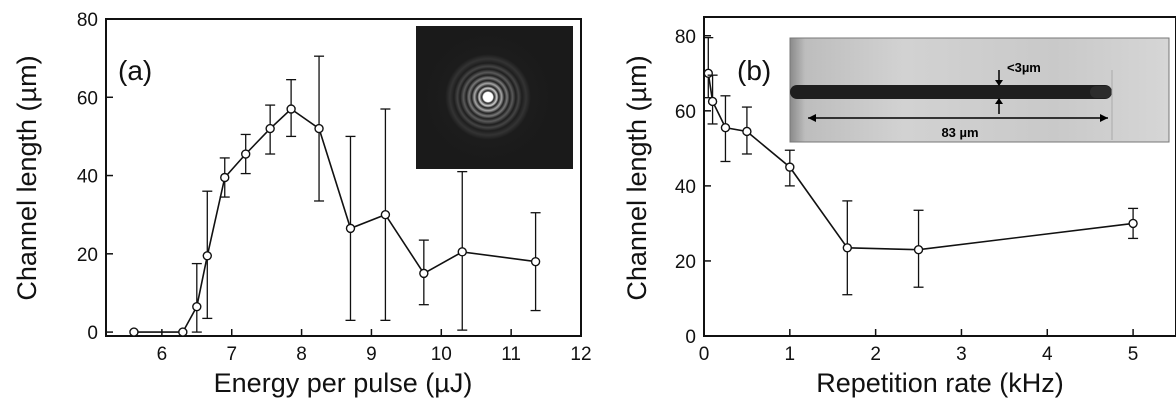 This screenshot has height=403, width=1176. What do you see at coordinates (685, 187) in the screenshot?
I see `panel-b-ytick-label: 40` at bounding box center [685, 187].